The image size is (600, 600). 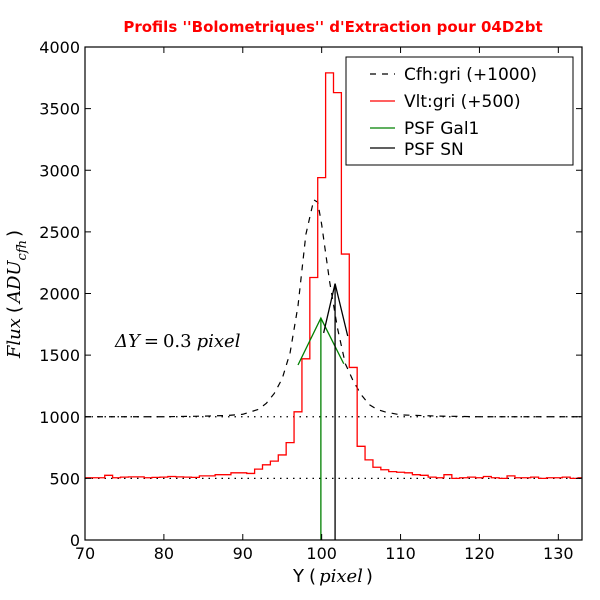 I want to click on y-tick-label: 2000, so click(x=59, y=294).